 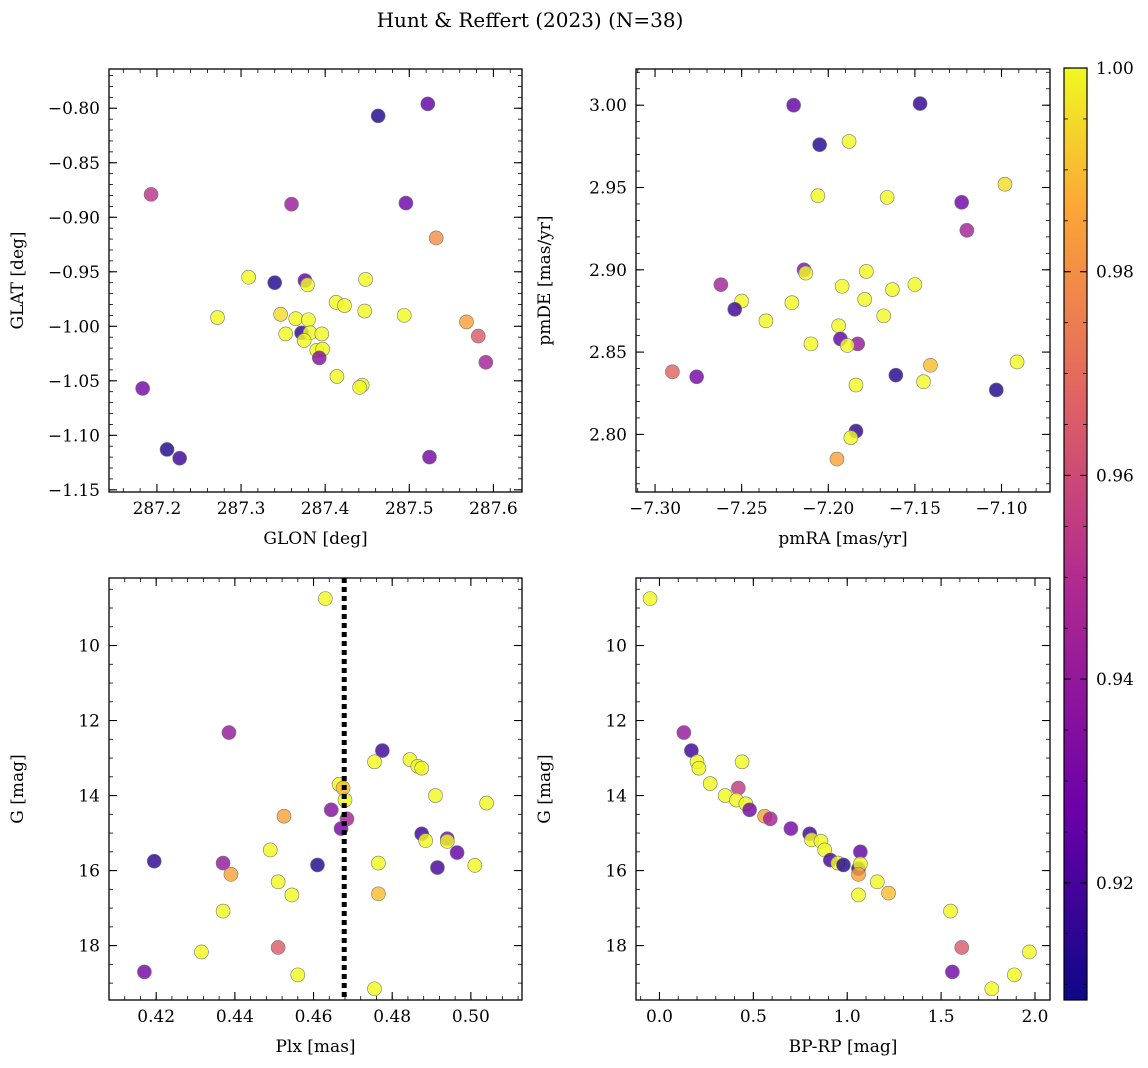 I want to click on colorbar-tick-label: 0.98, so click(x=1115, y=273).